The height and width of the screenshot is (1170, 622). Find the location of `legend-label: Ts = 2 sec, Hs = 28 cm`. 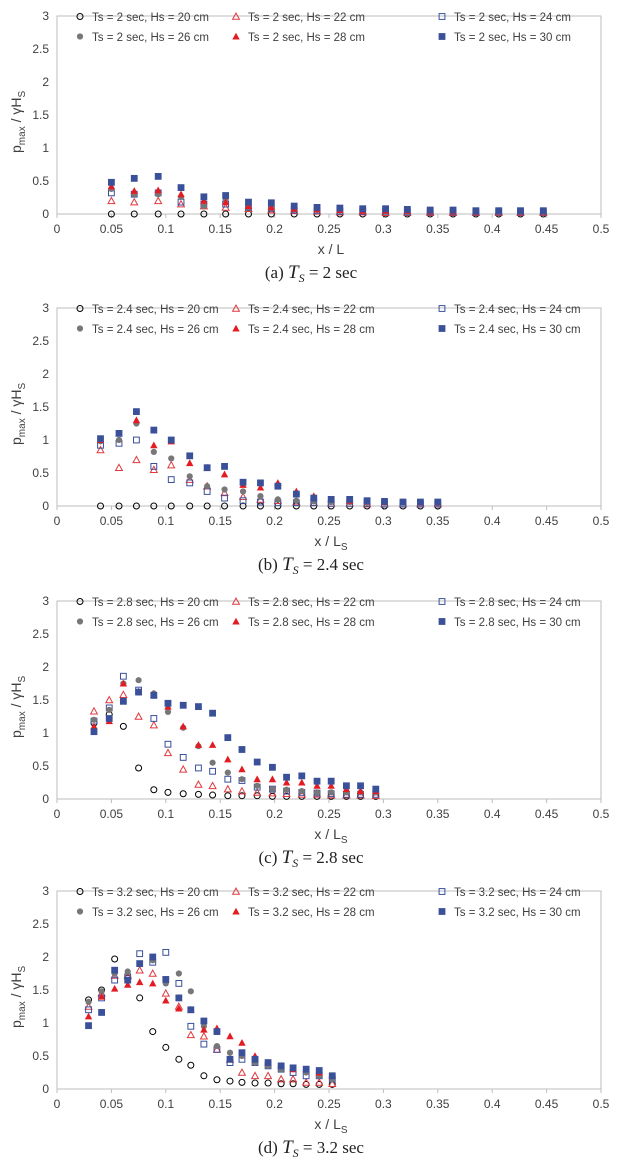

legend-label: Ts = 2 sec, Hs = 28 cm is located at coordinates (306, 38).